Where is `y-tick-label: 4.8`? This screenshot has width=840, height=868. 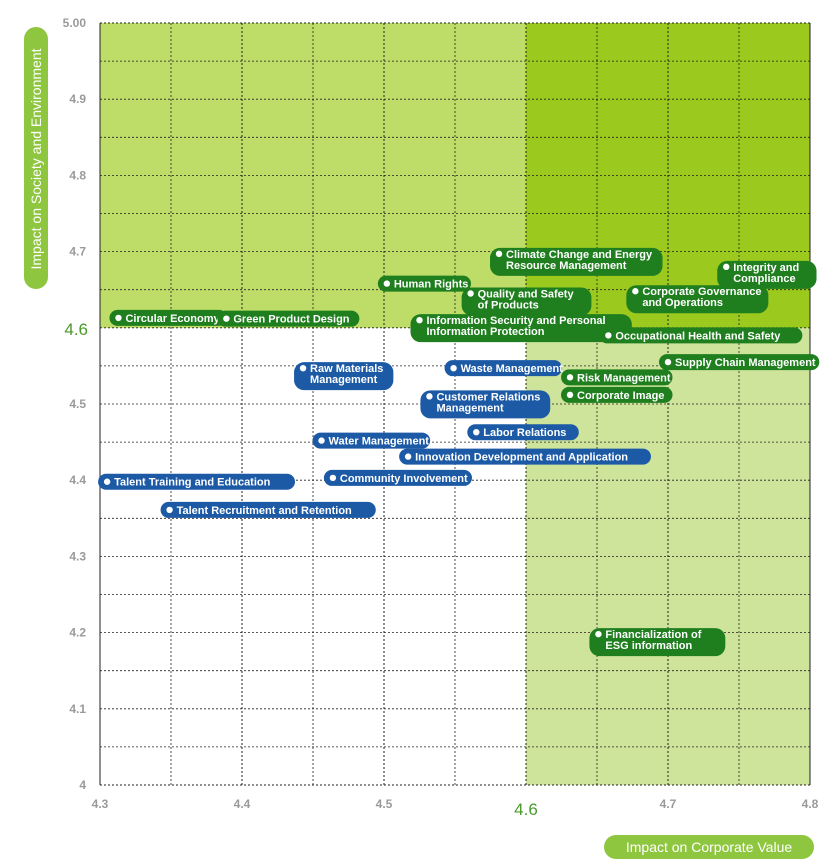 y-tick-label: 4.8 is located at coordinates (77, 175).